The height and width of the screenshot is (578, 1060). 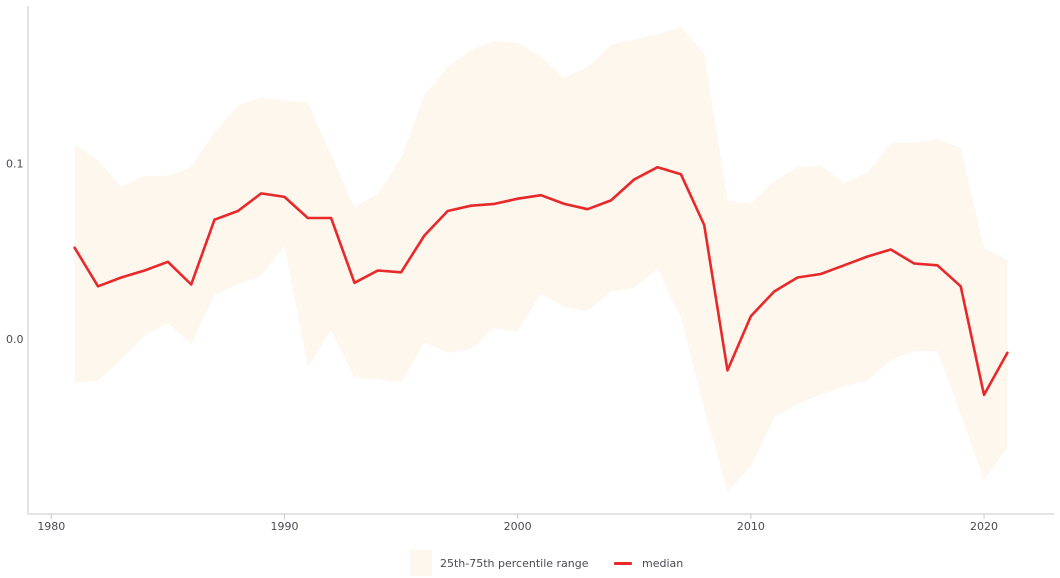 What do you see at coordinates (984, 526) in the screenshot?
I see `x-tick-label: 2020` at bounding box center [984, 526].